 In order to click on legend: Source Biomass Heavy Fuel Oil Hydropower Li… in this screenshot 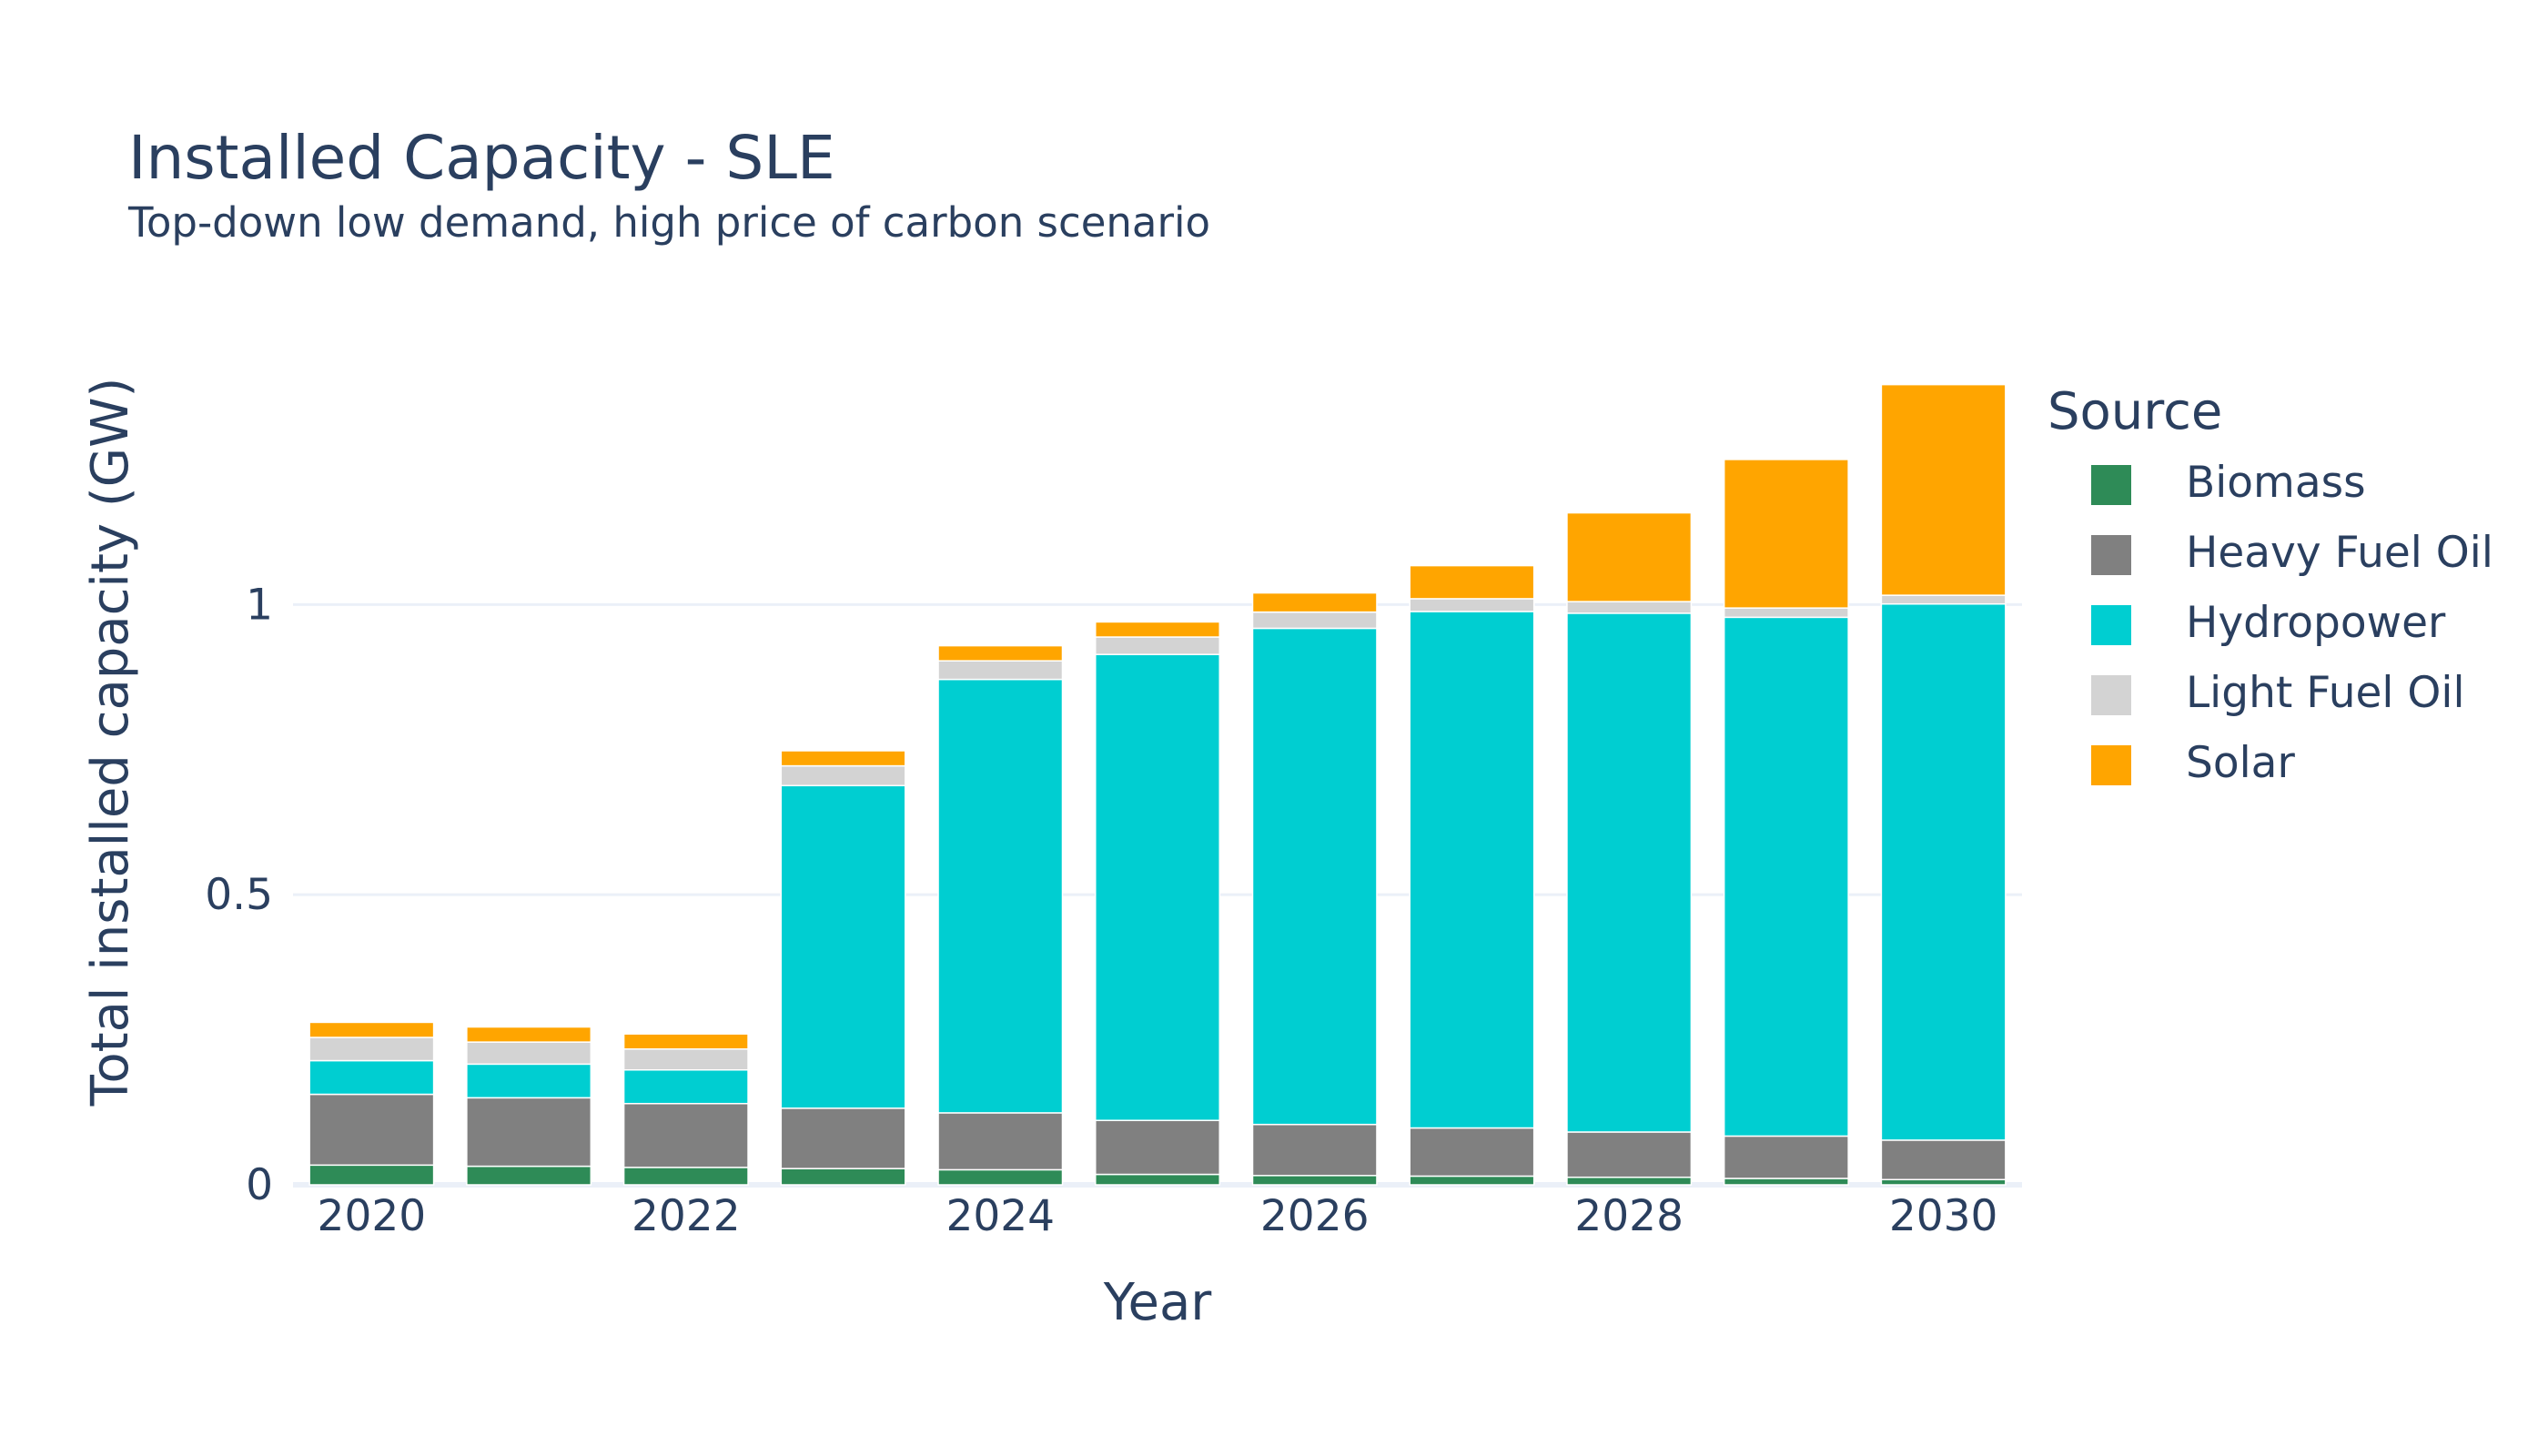, I will do `click(2270, 594)`.